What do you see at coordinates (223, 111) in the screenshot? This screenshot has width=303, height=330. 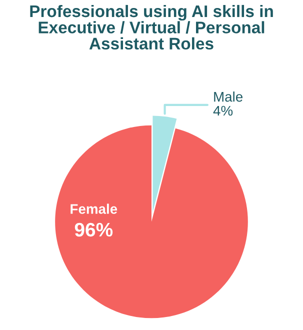 I see `data-label: 4%` at bounding box center [223, 111].